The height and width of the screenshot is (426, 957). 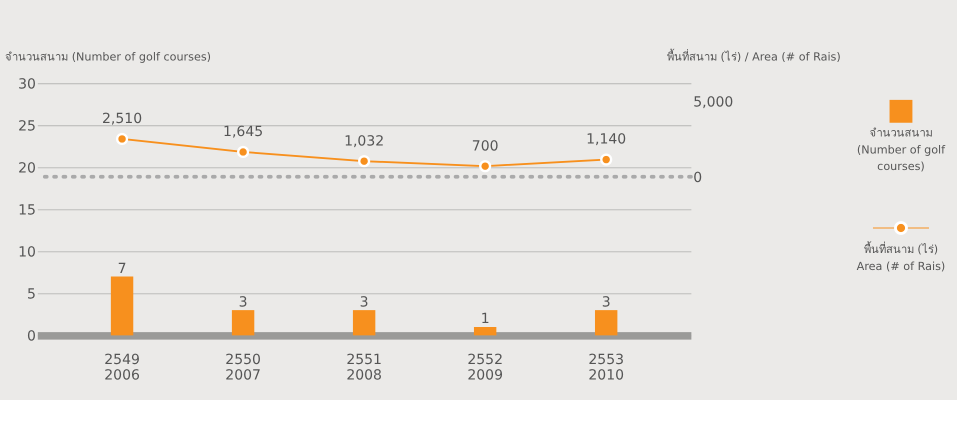 I want to click on legend-label: จำนวนสนาม (Number of golf courses), so click(x=901, y=150).